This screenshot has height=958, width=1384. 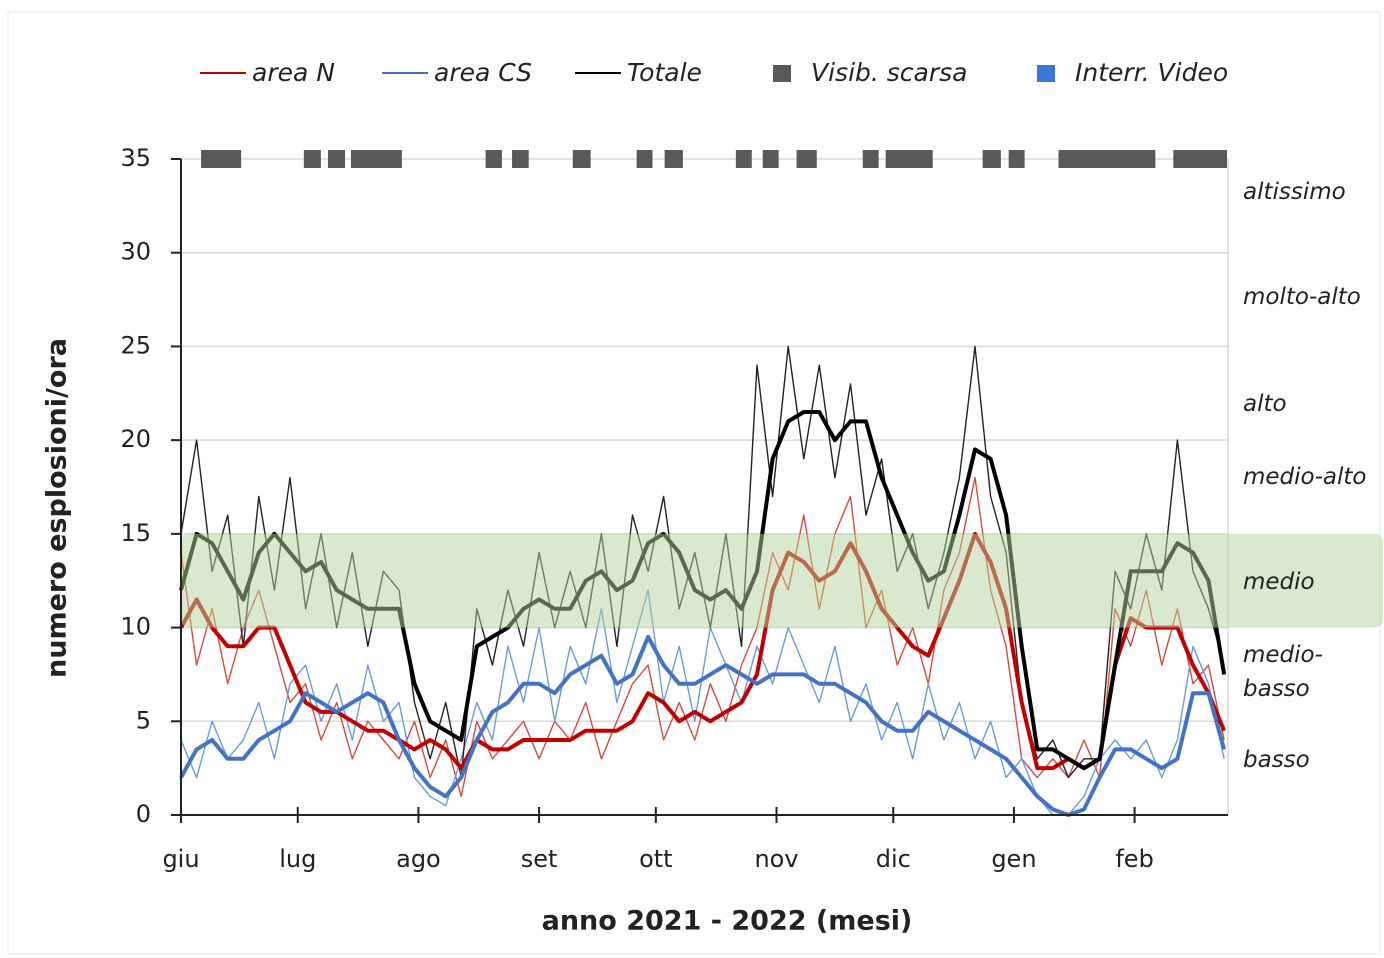 What do you see at coordinates (1013, 859) in the screenshot?
I see `x-tick-label: gen` at bounding box center [1013, 859].